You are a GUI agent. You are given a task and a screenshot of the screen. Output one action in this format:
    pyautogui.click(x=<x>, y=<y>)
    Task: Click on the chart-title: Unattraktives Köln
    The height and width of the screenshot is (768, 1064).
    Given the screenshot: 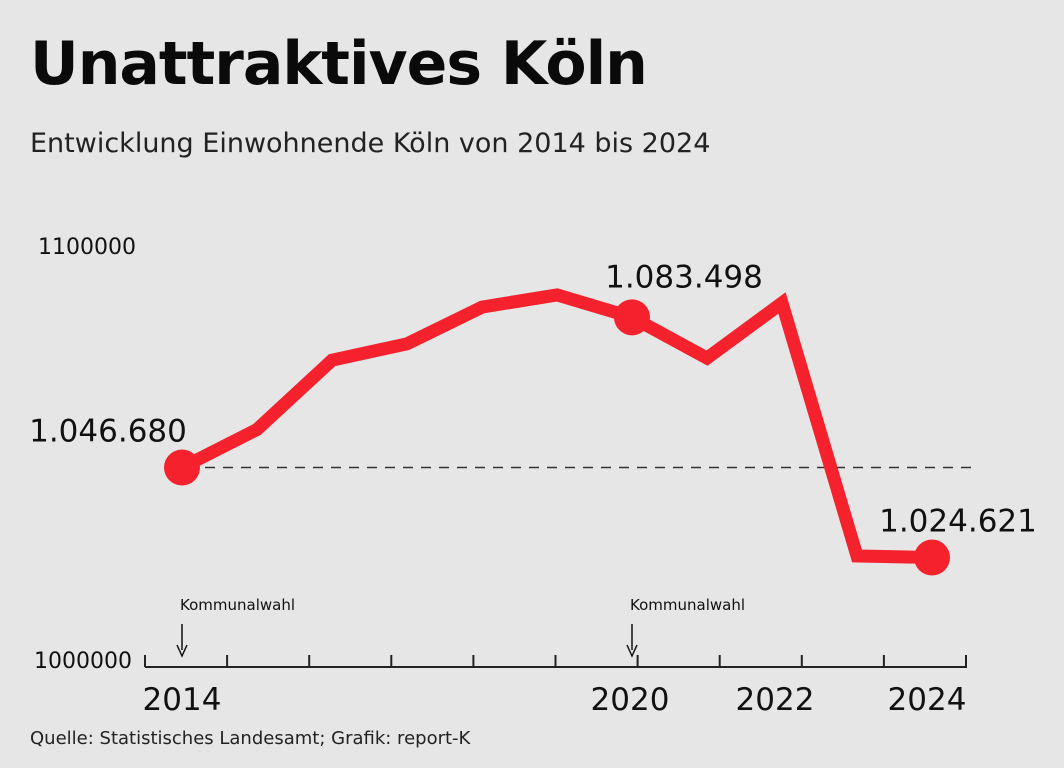 What is the action you would take?
    pyautogui.click(x=339, y=64)
    